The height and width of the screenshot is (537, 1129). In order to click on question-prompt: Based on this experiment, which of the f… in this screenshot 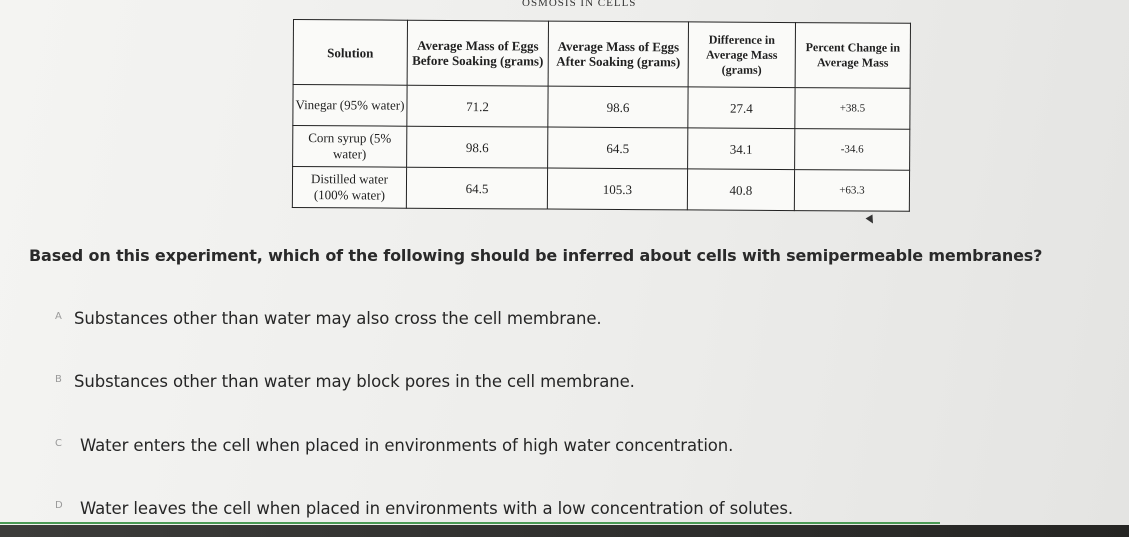, I will do `click(536, 255)`.